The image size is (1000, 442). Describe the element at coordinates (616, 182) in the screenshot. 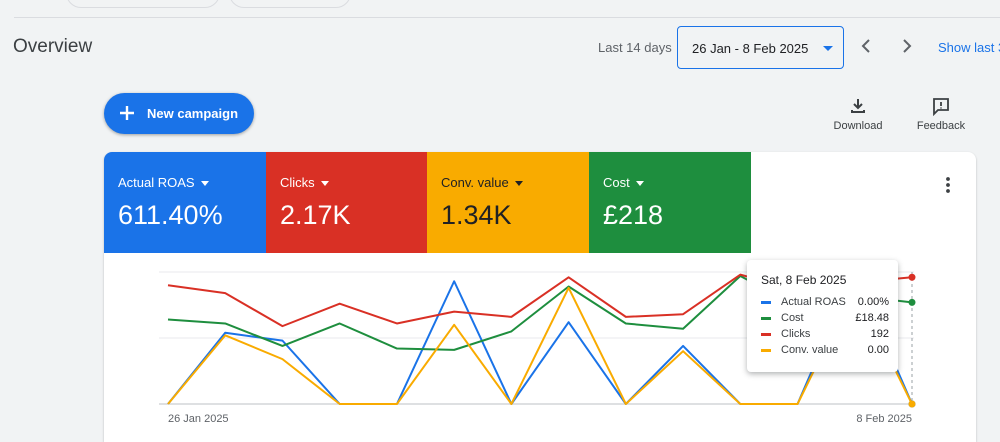

I see `metric-name: Cost` at that location.